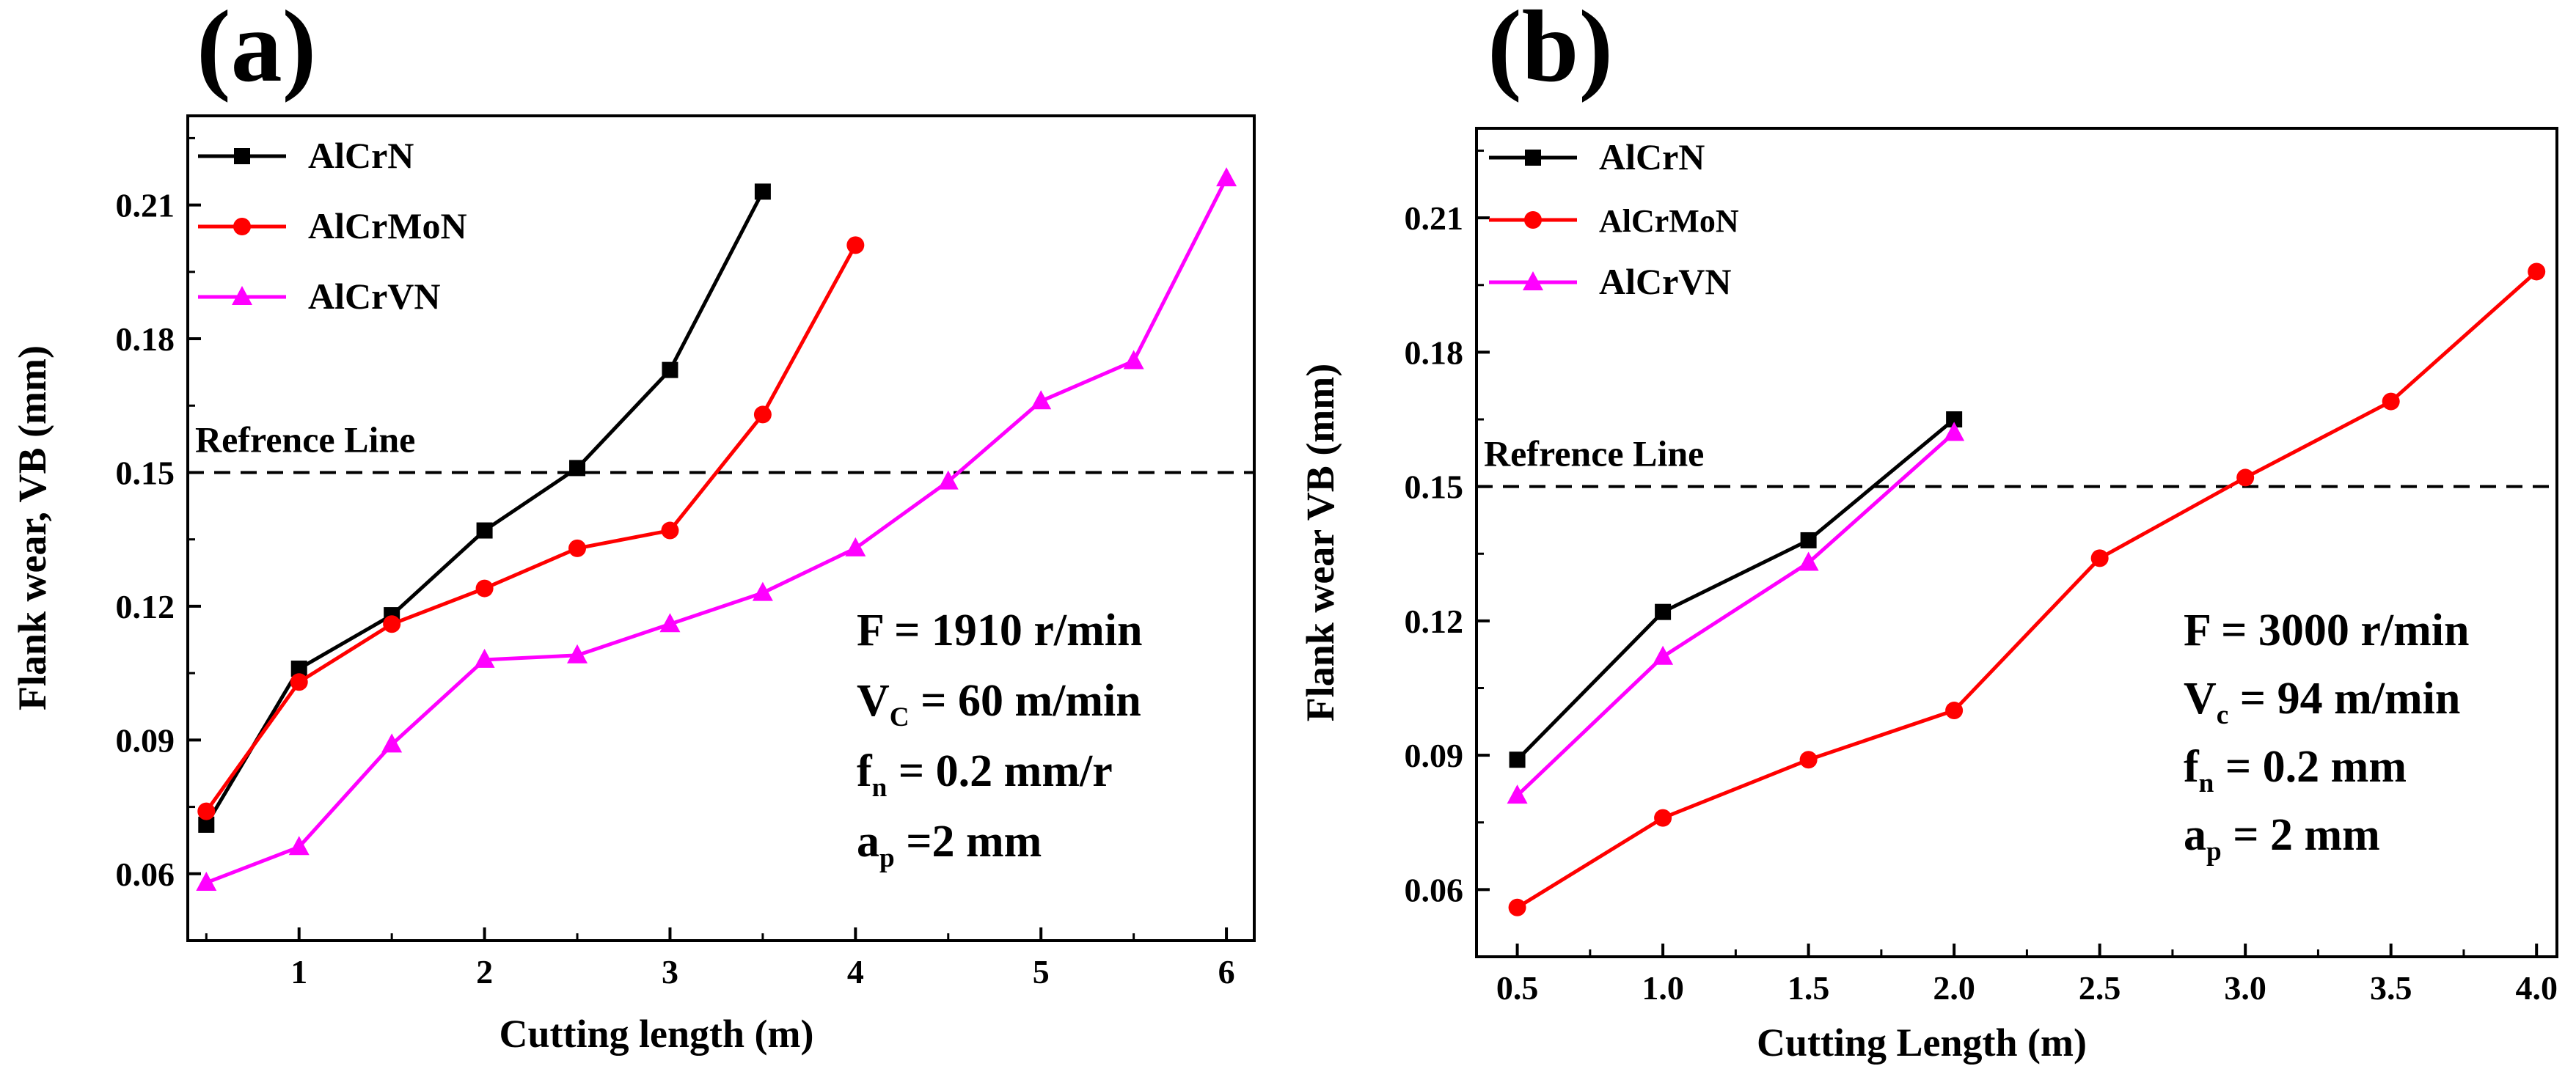 This screenshot has height=1077, width=2576. I want to click on x-tick-label: 1.0, so click(1663, 988).